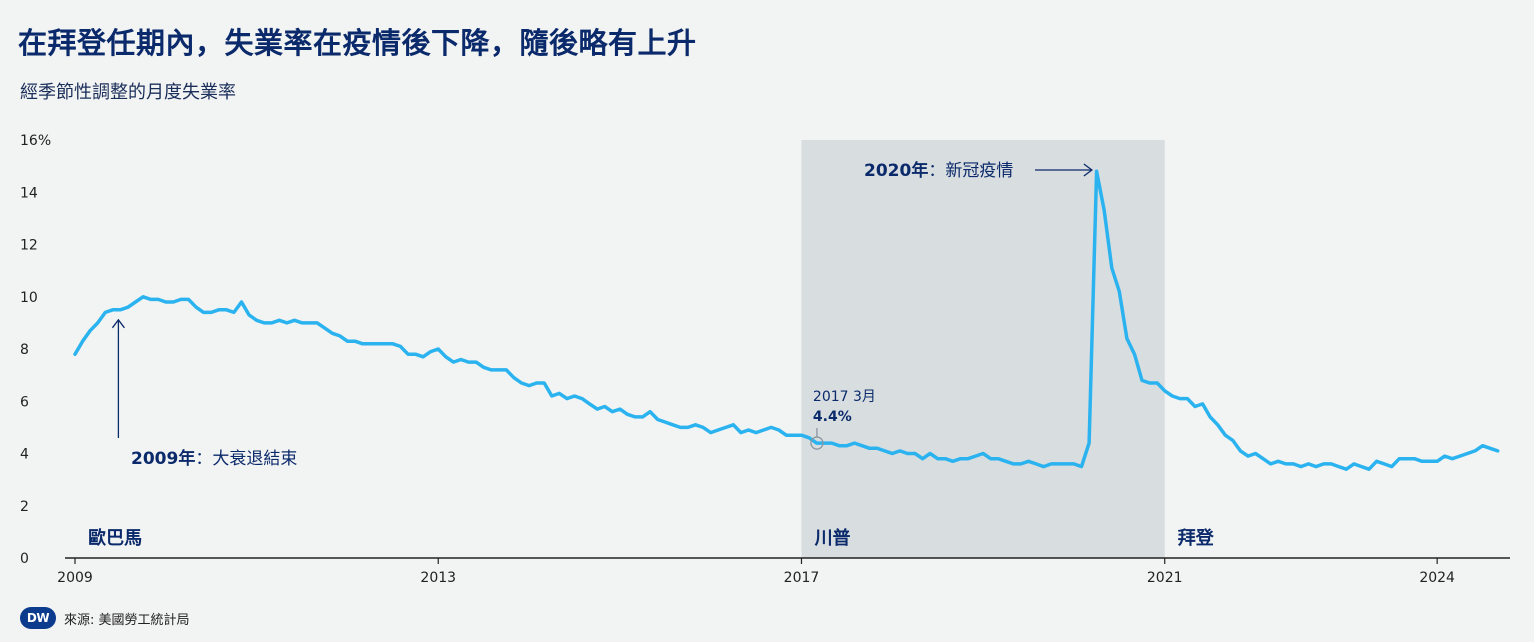 This screenshot has width=1534, height=642. I want to click on y-tick-label: 12, so click(29, 246).